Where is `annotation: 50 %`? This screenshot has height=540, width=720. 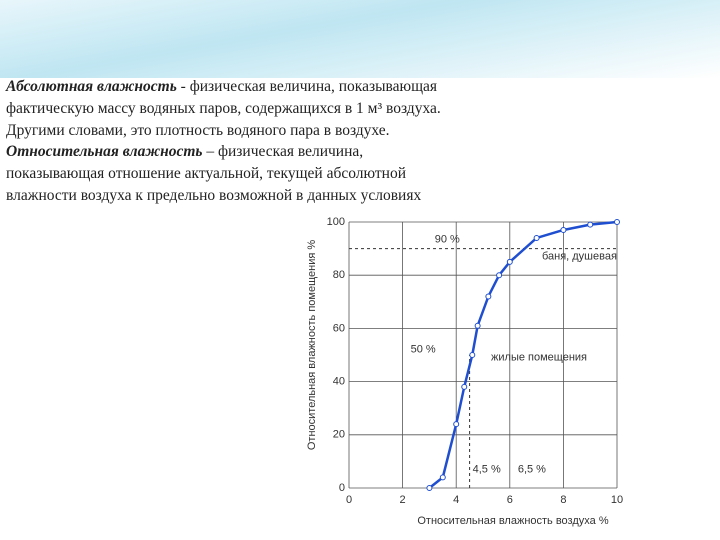 annotation: 50 % is located at coordinates (423, 350).